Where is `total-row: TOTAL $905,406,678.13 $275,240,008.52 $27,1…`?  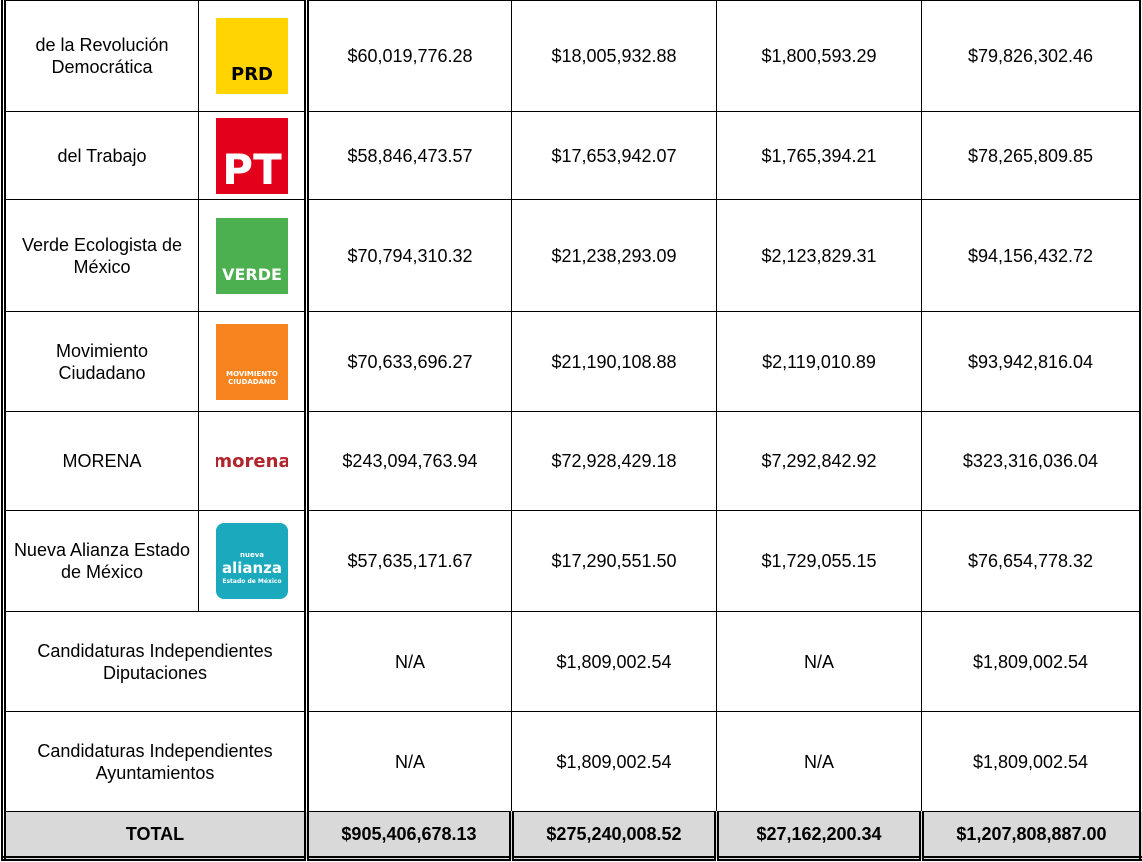
total-row: TOTAL $905,406,678.13 $275,240,008.52 $27,1… is located at coordinates (572, 835).